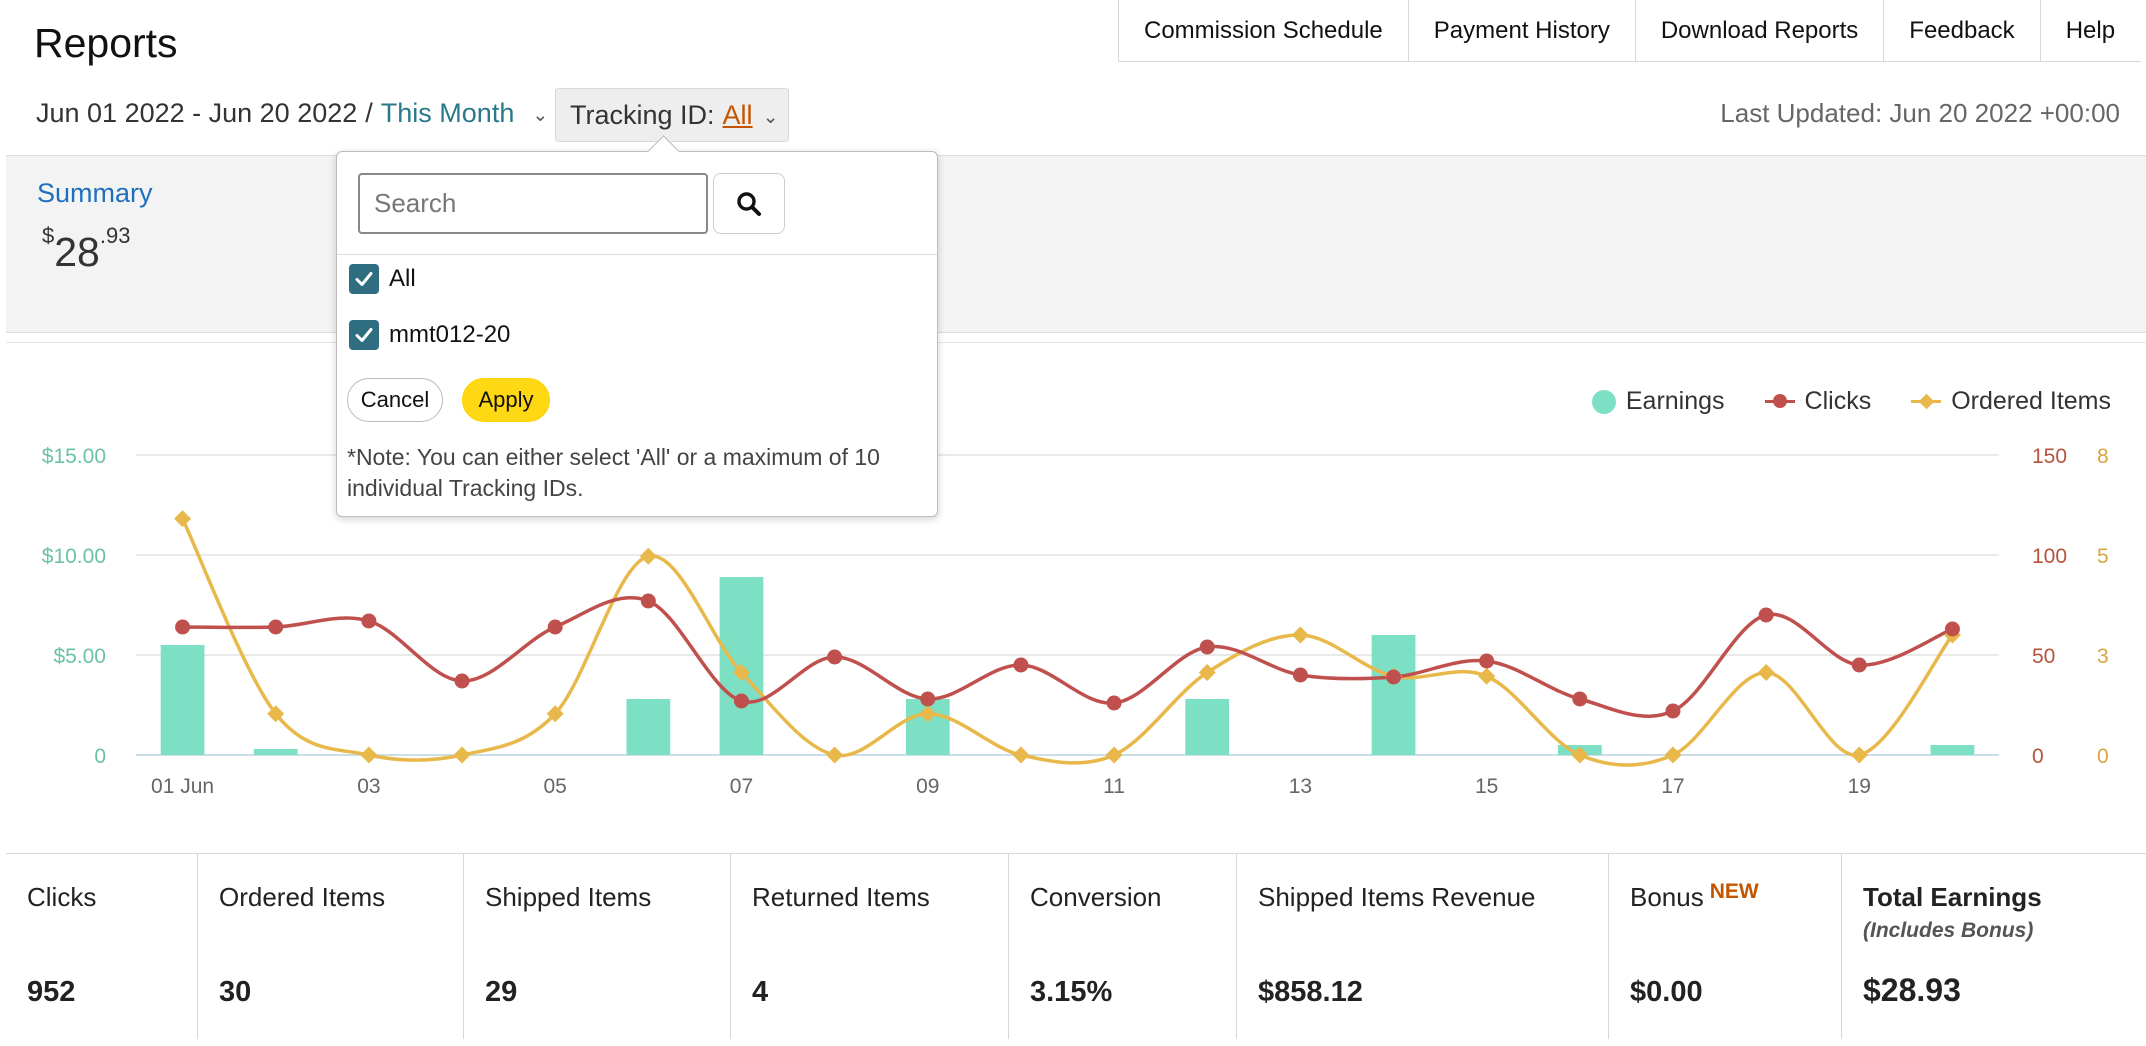 The image size is (2146, 1046). What do you see at coordinates (1310, 992) in the screenshot?
I see `metric-value: $858.12` at bounding box center [1310, 992].